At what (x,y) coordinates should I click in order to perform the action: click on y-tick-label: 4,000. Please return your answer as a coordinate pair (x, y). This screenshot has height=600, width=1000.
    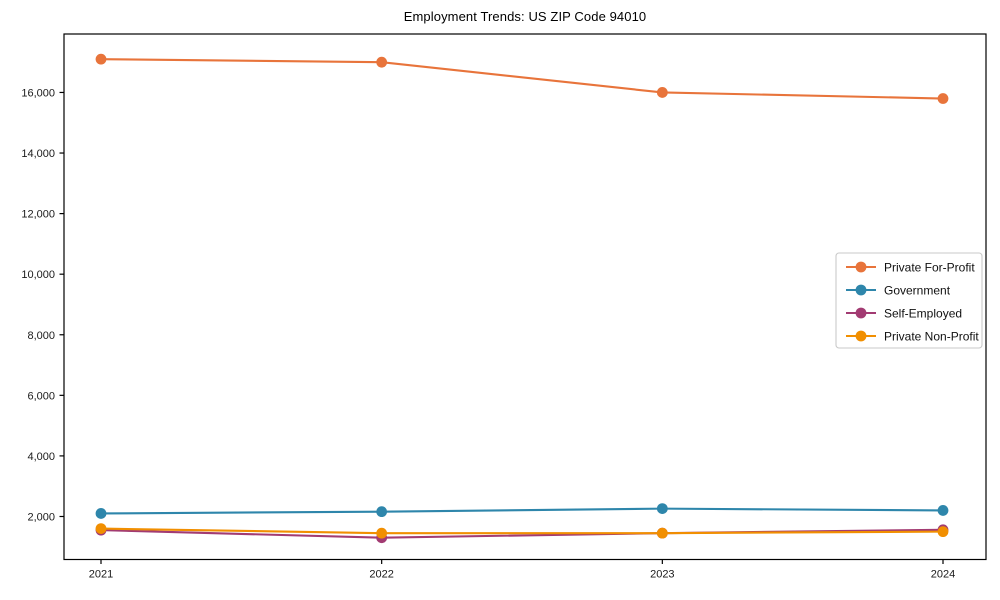
    Looking at the image, I should click on (41, 457).